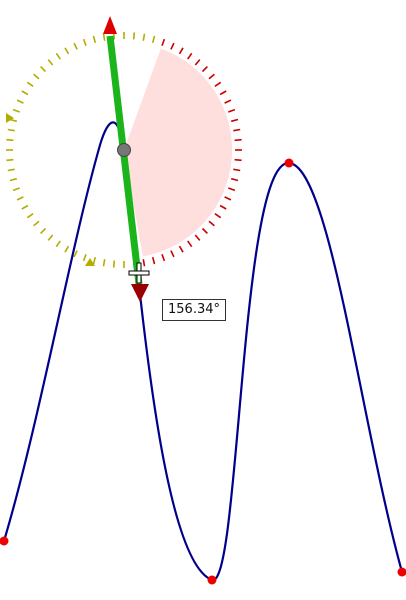 Image resolution: width=406 pixels, height=600 pixels. I want to click on rotation-axis-handle, so click(126, 159).